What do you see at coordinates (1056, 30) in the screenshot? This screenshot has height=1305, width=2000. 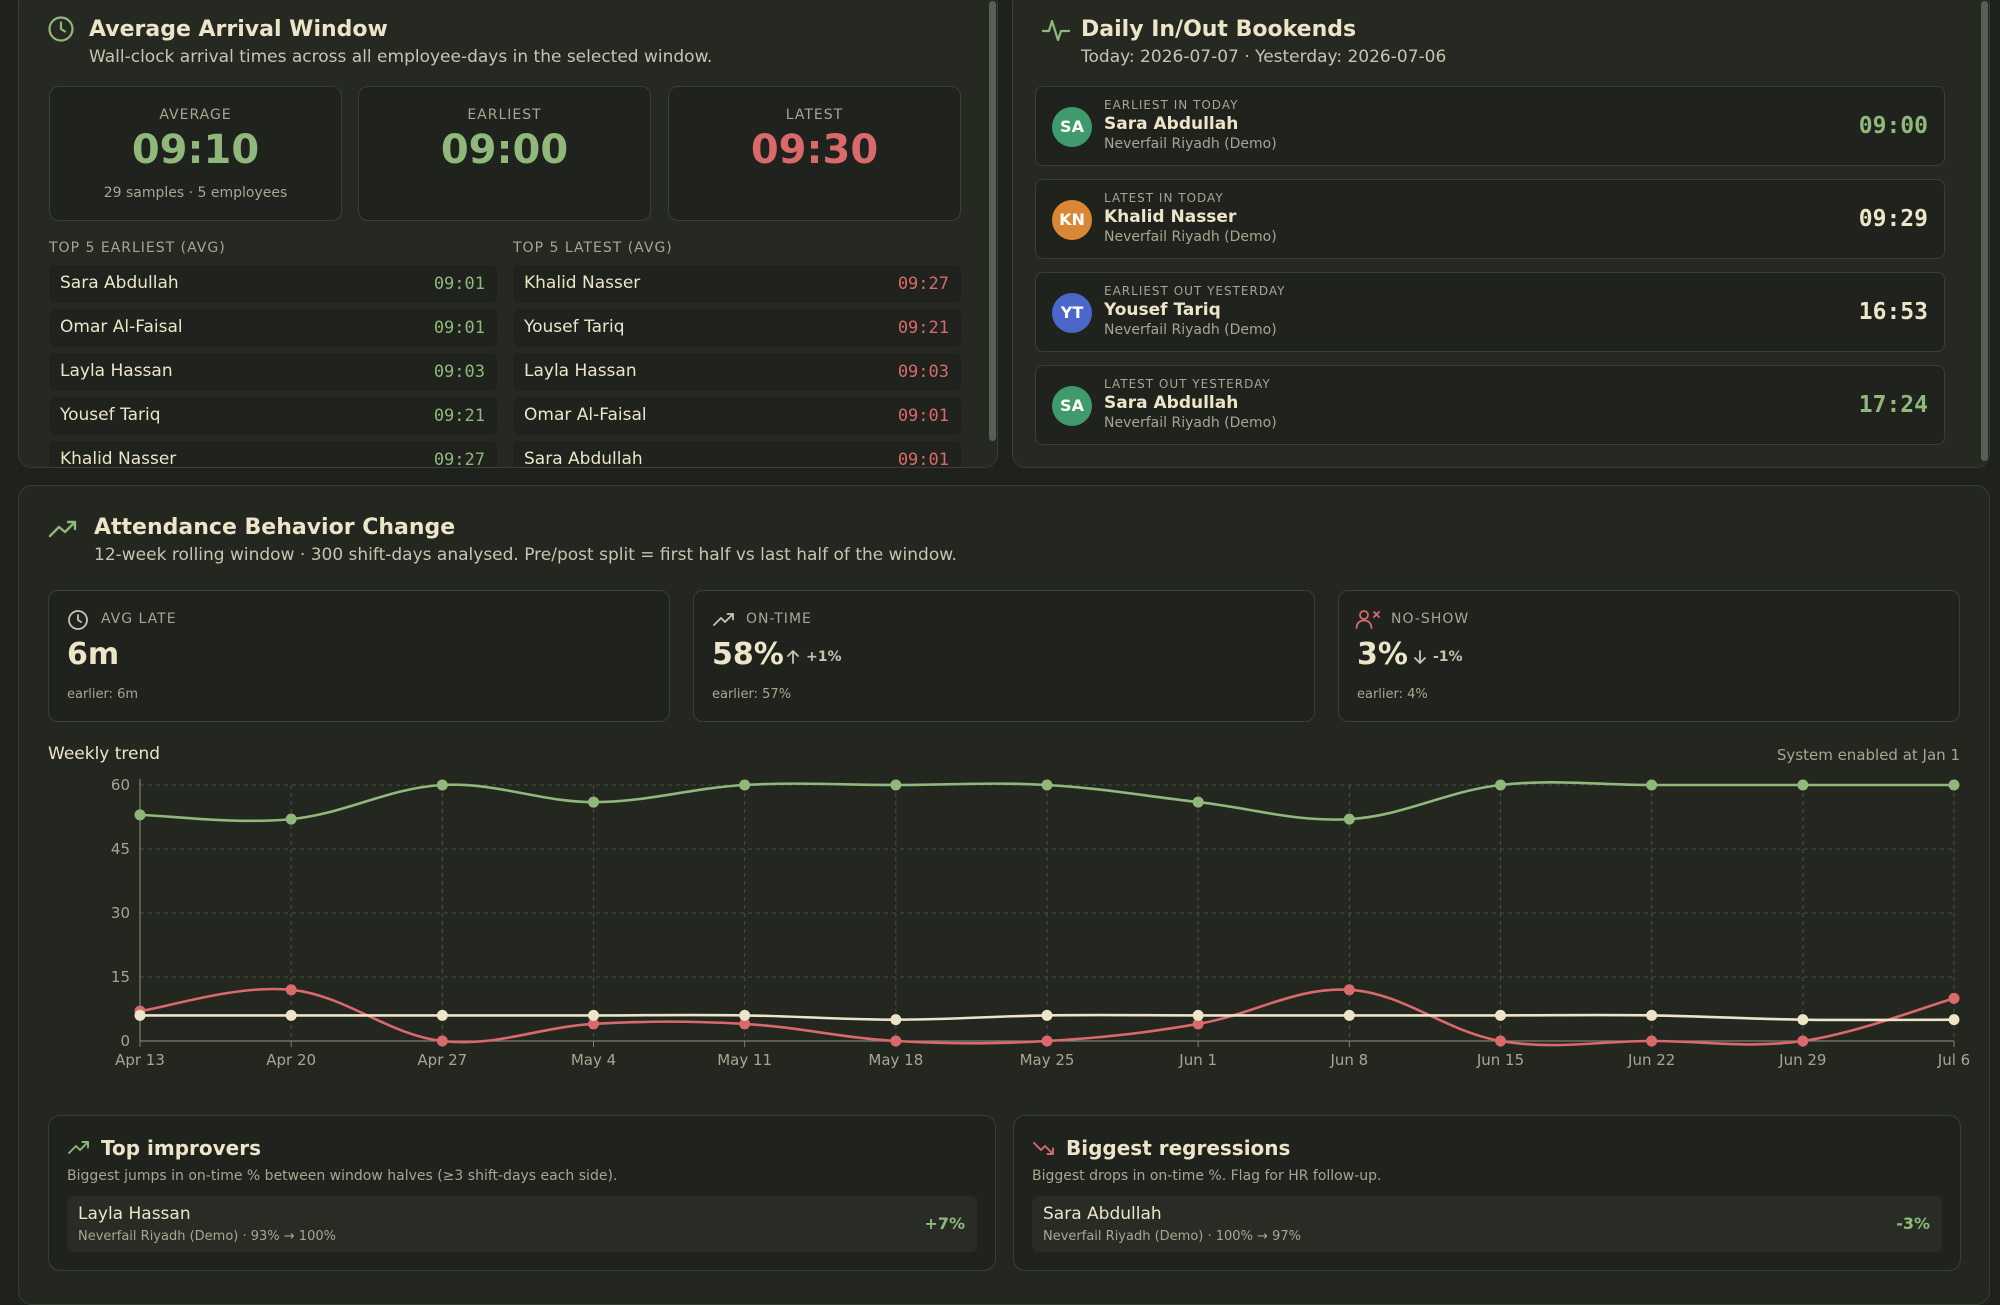 I see `activity-icon` at bounding box center [1056, 30].